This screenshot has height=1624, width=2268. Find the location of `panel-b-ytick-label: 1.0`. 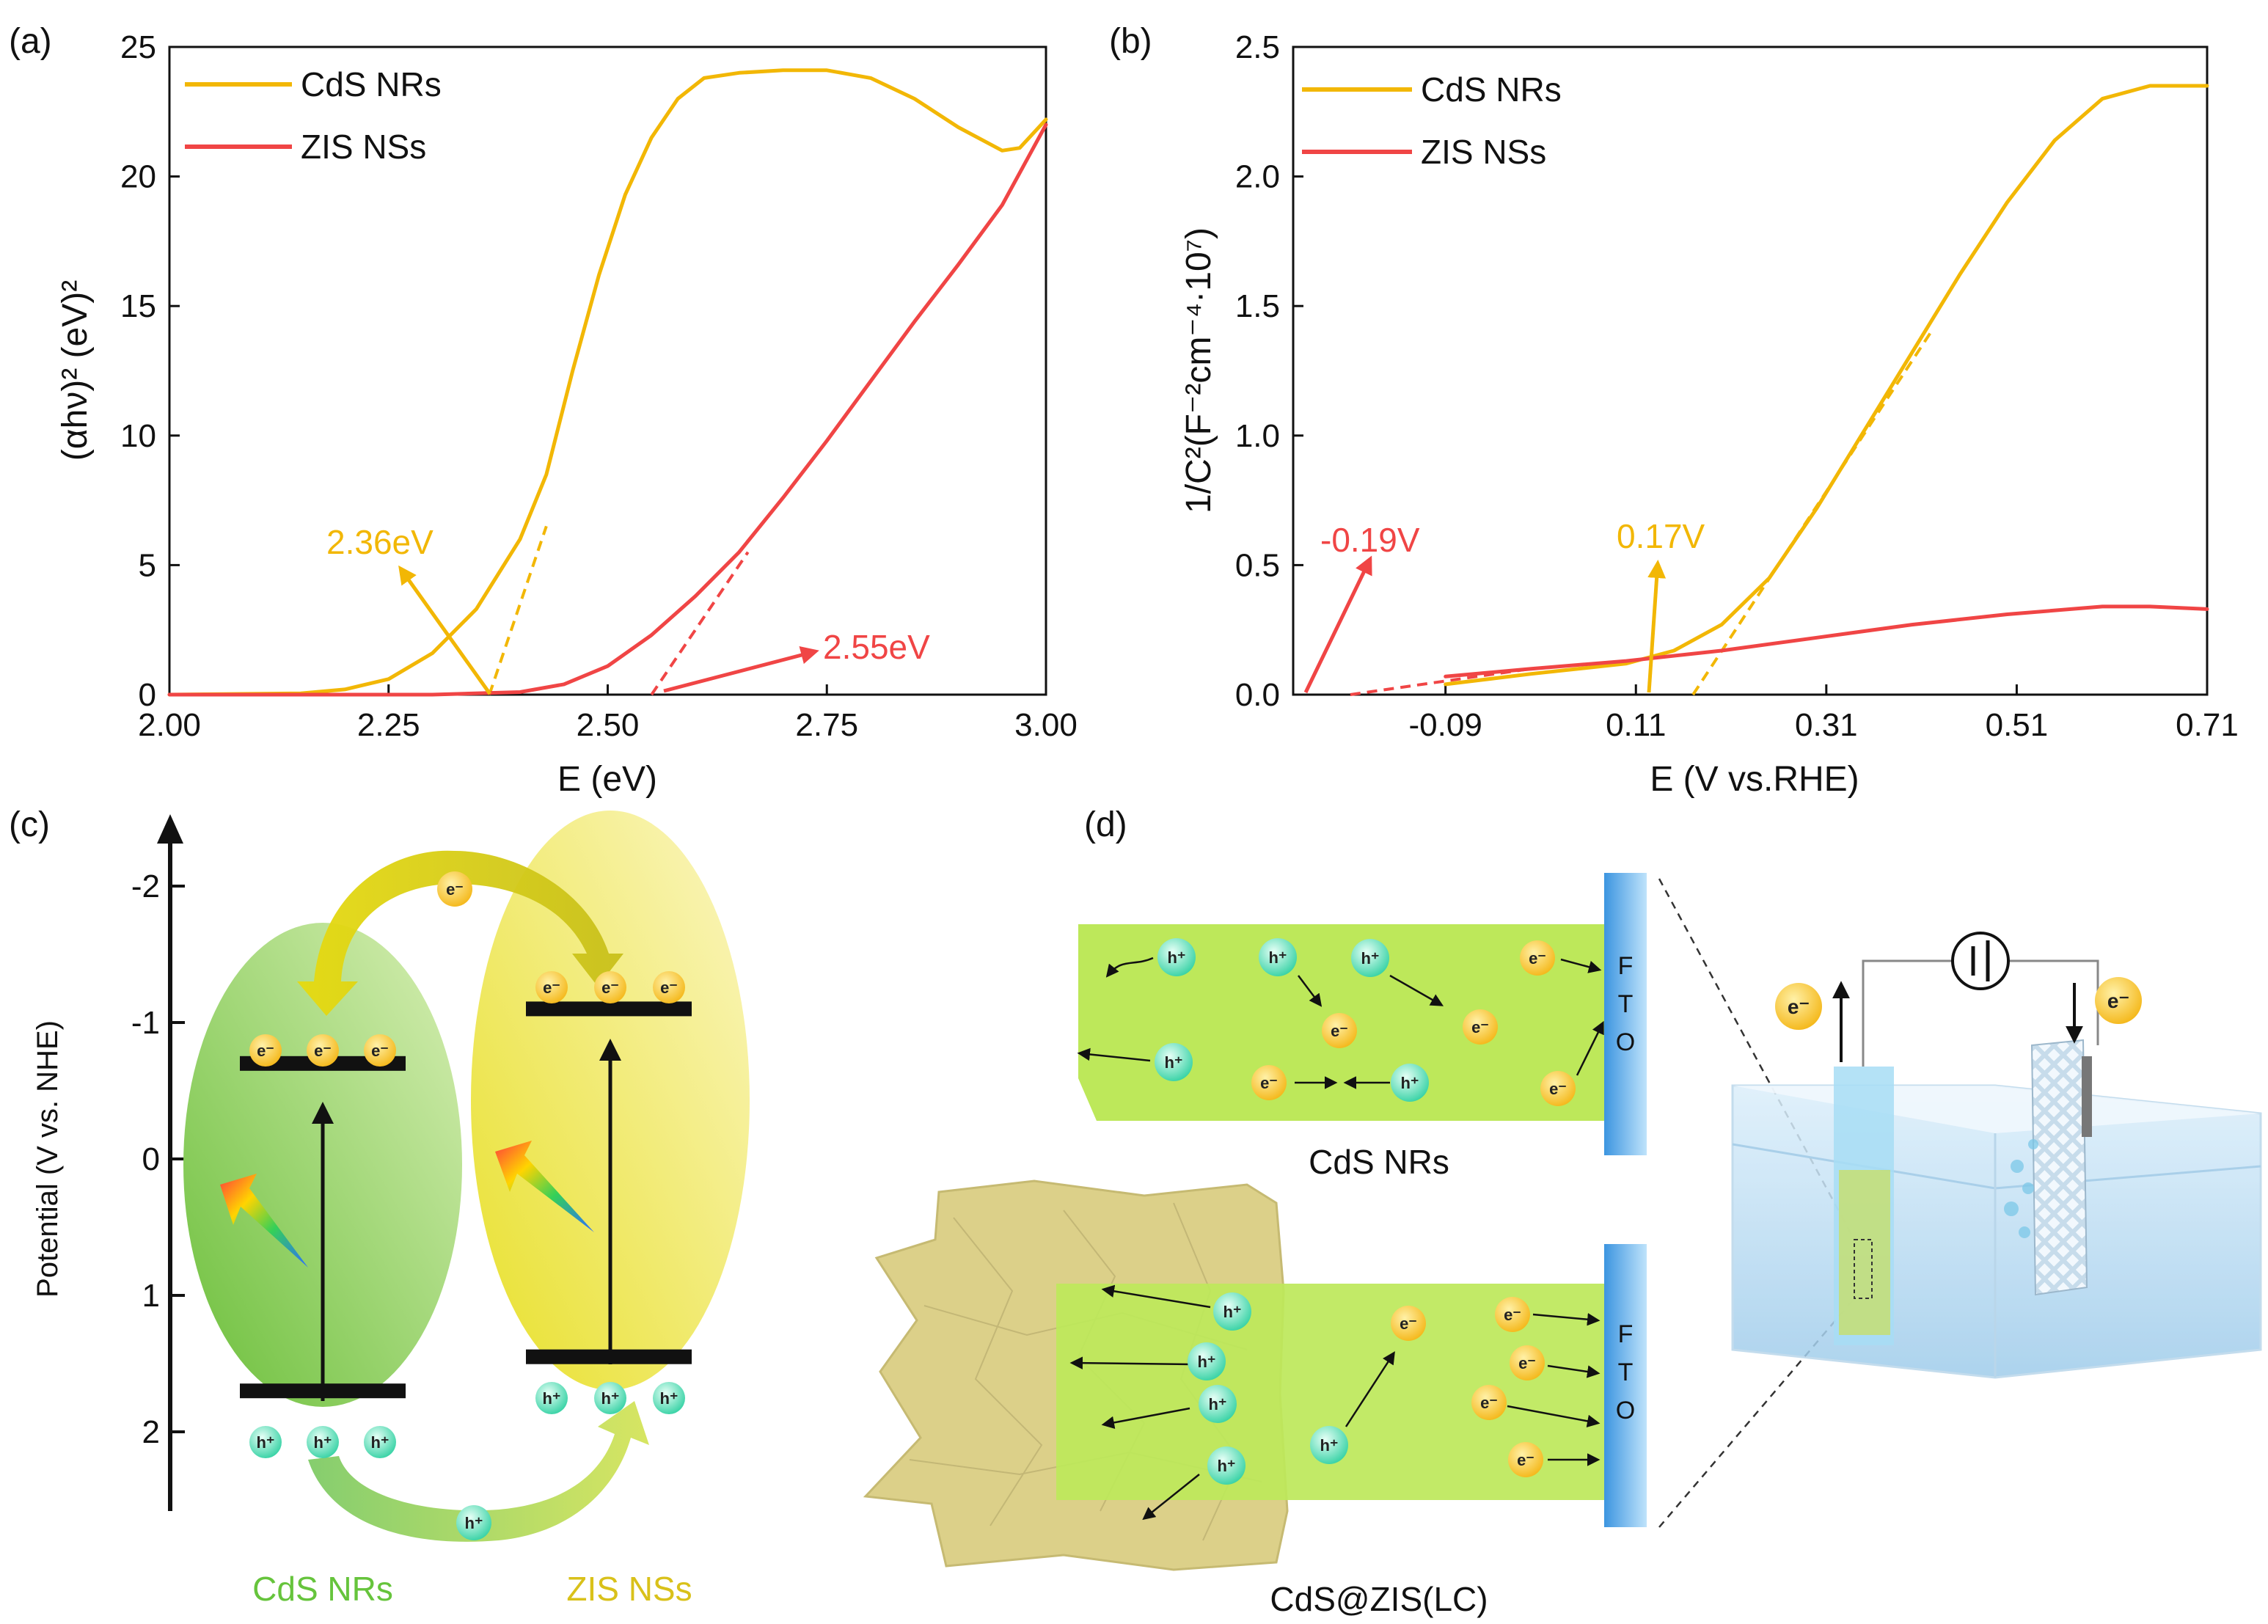

panel-b-ytick-label: 1.0 is located at coordinates (1258, 436).